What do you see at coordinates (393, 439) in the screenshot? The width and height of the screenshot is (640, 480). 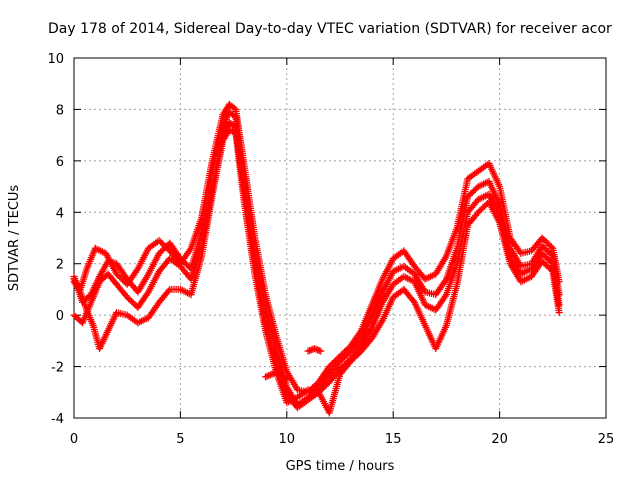 I see `x-tick-label-3: 15` at bounding box center [393, 439].